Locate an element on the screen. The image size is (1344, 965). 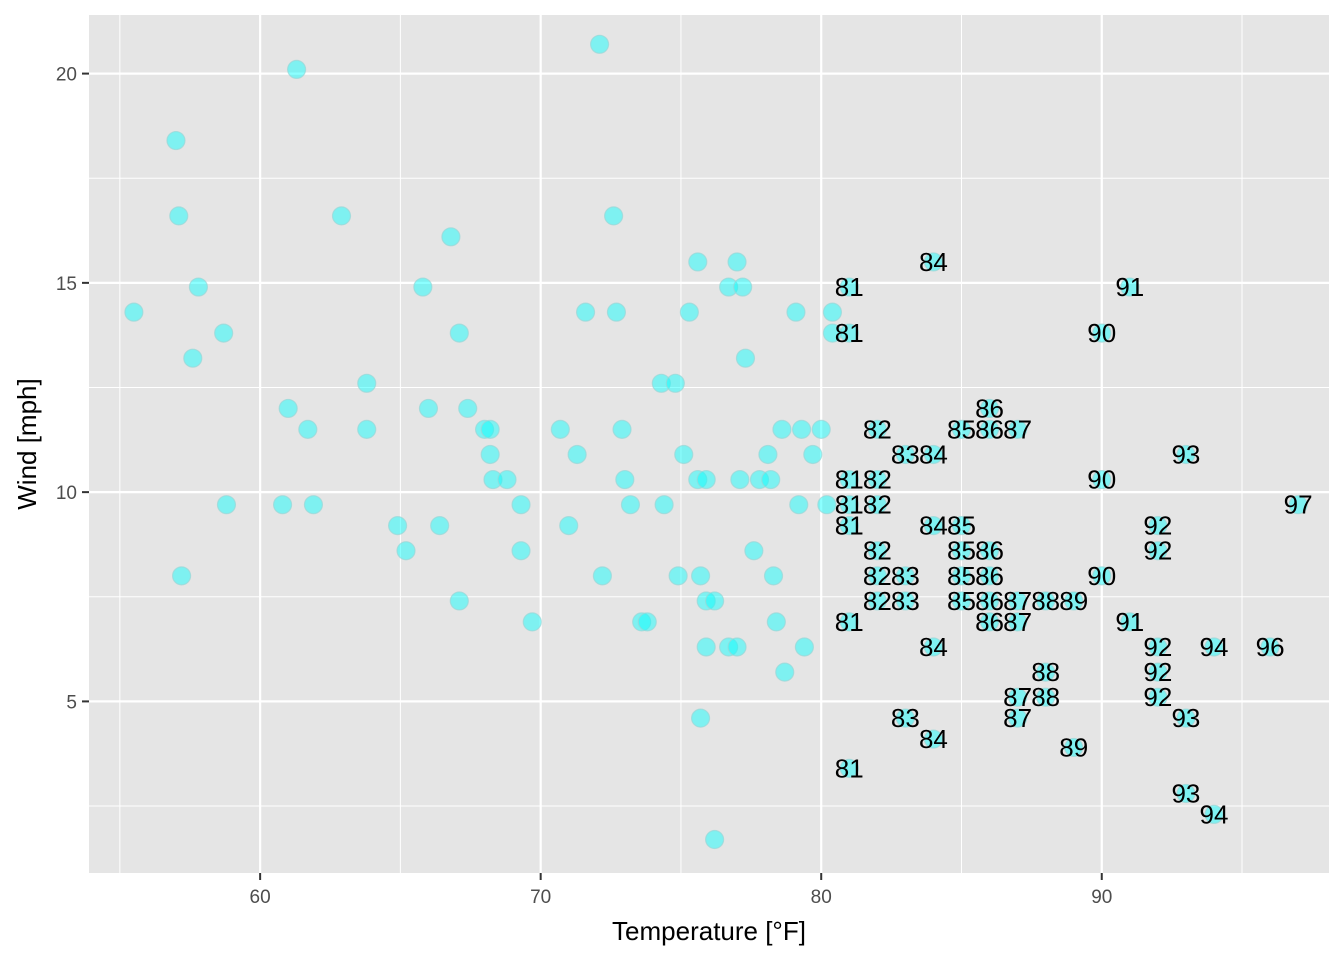
y-axis-title: Wind [mph] is located at coordinates (27, 444).